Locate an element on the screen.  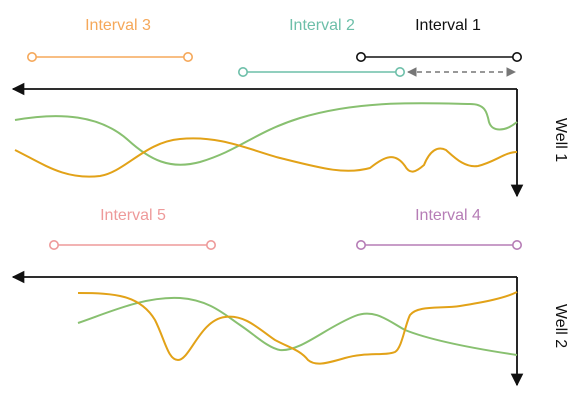
well-1-green-log-curve is located at coordinates (266, 134).